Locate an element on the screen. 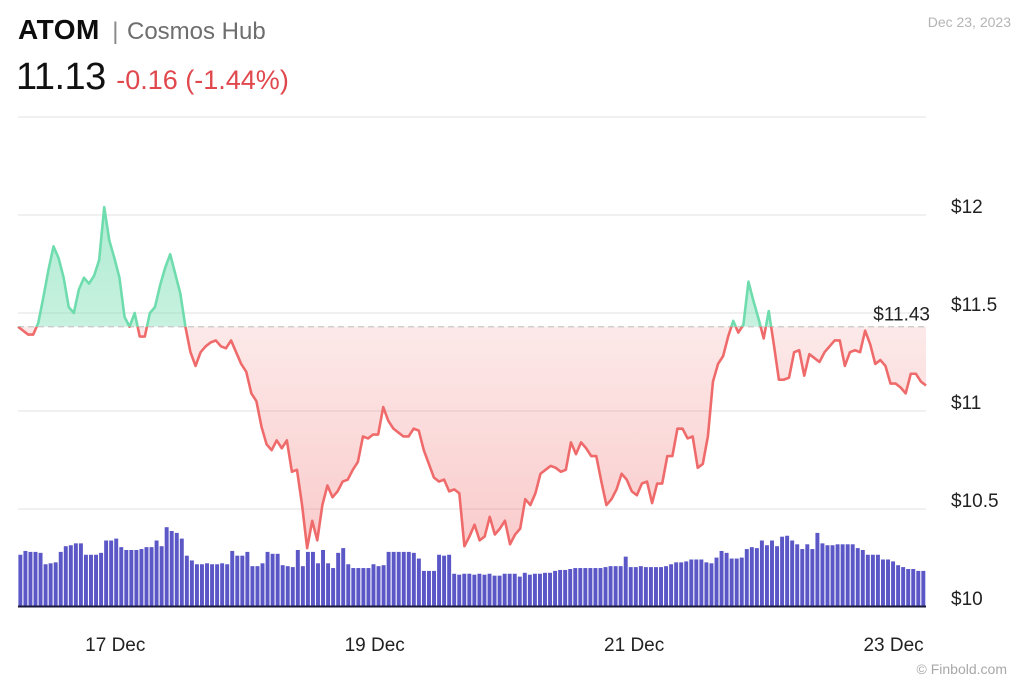 The image size is (1024, 683). asset-ticker: ATOM is located at coordinates (59, 29).